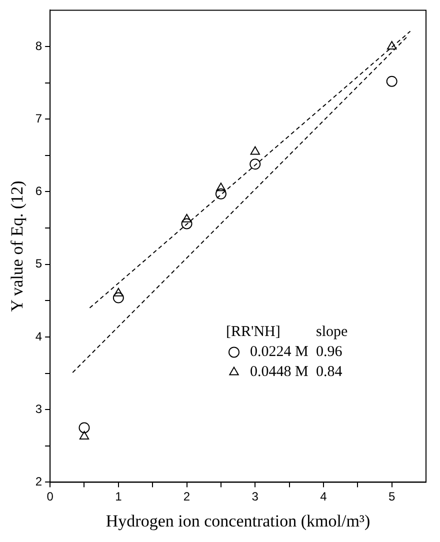 This screenshot has width=440, height=542. Describe the element at coordinates (186, 497) in the screenshot. I see `x-tick-label: 2` at that location.